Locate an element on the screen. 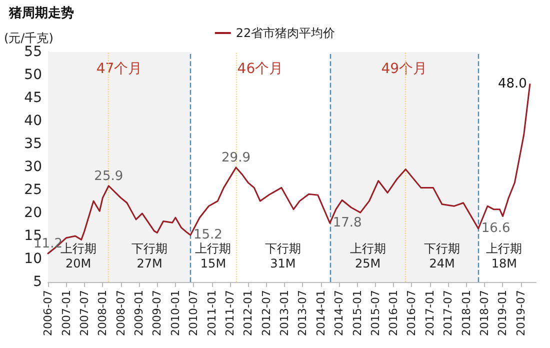  x-tick-label: 2012-07 is located at coordinates (266, 313).